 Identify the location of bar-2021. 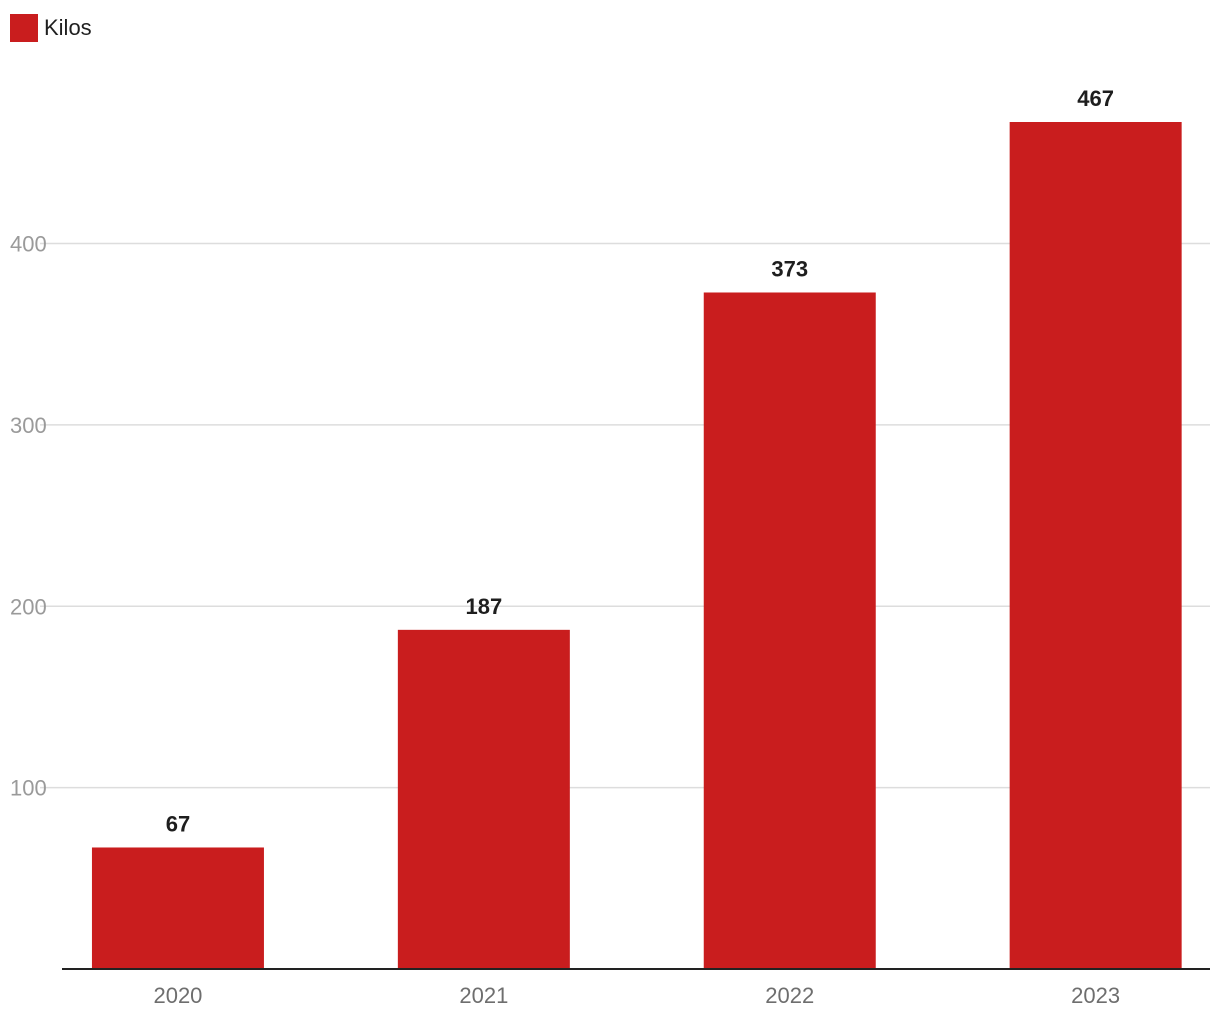
(483, 799).